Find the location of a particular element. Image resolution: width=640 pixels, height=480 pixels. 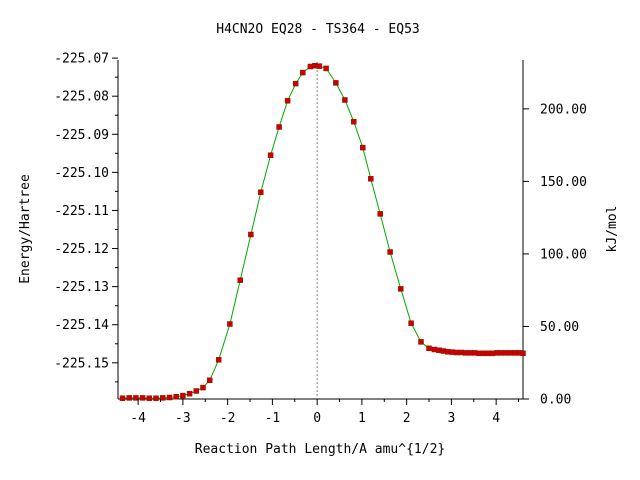

x-tick-label: 0 is located at coordinates (317, 418).